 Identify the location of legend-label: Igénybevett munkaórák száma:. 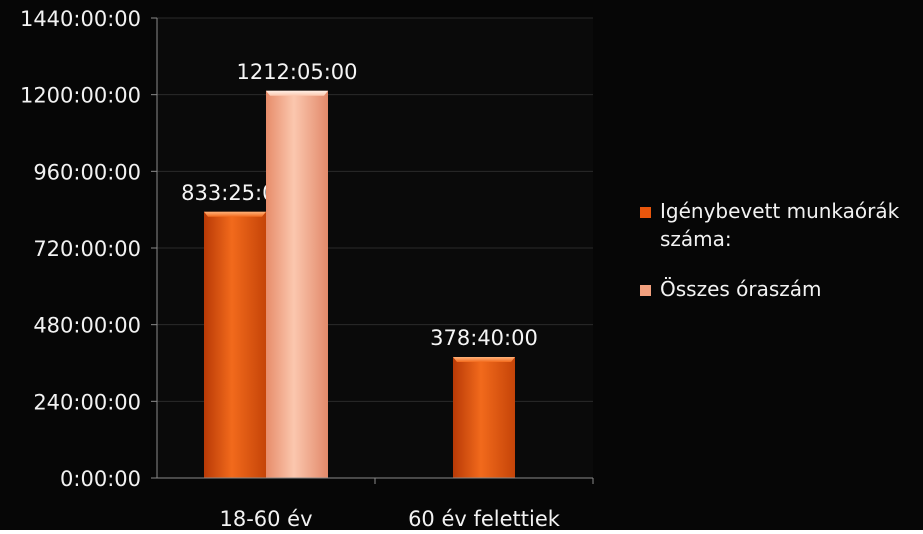
(780, 225).